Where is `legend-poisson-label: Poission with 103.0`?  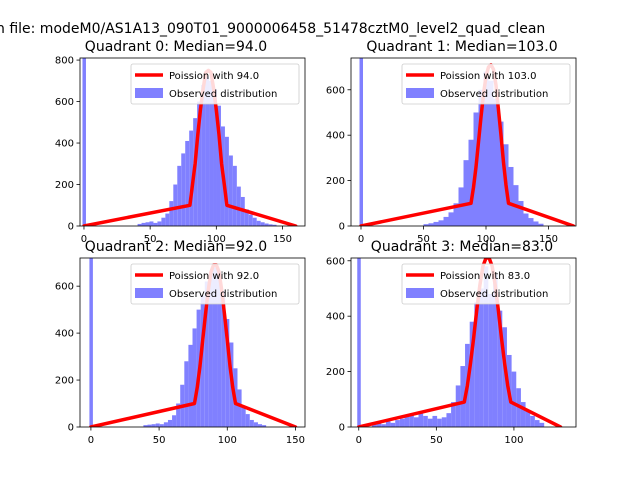
legend-poisson-label: Poission with 103.0 is located at coordinates (488, 76).